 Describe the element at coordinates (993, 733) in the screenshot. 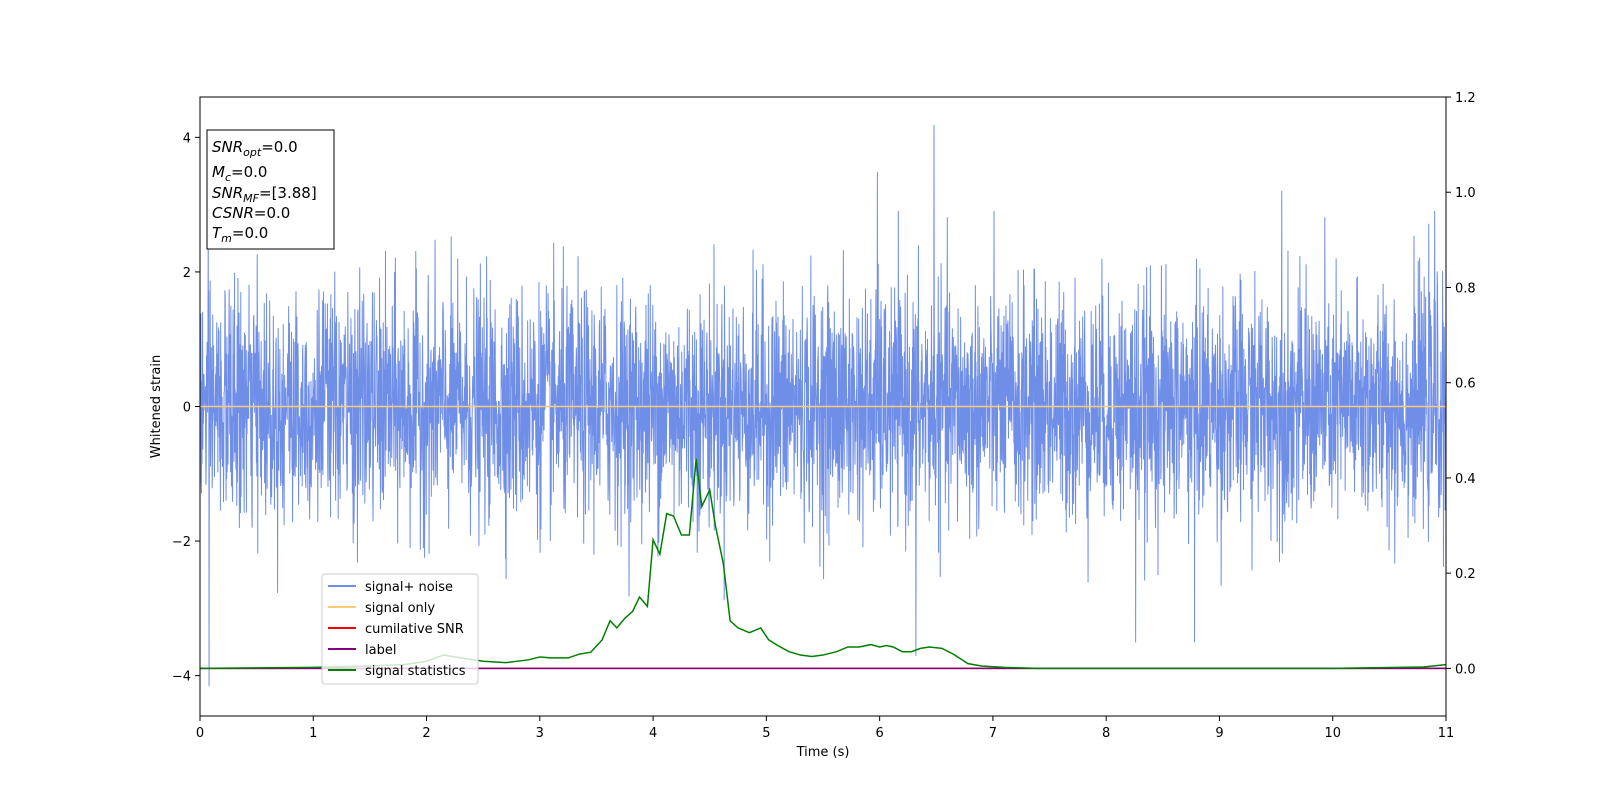

I see `x-tick-label: 7` at that location.